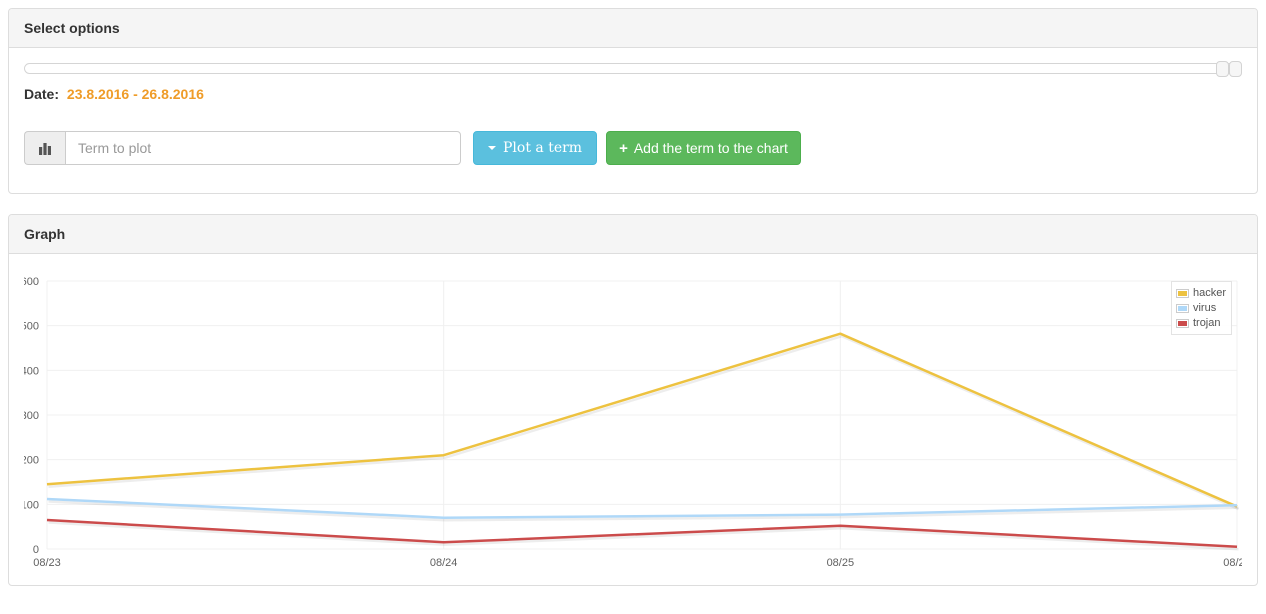 The height and width of the screenshot is (614, 1266). What do you see at coordinates (1222, 69) in the screenshot?
I see `slider-handle-start` at bounding box center [1222, 69].